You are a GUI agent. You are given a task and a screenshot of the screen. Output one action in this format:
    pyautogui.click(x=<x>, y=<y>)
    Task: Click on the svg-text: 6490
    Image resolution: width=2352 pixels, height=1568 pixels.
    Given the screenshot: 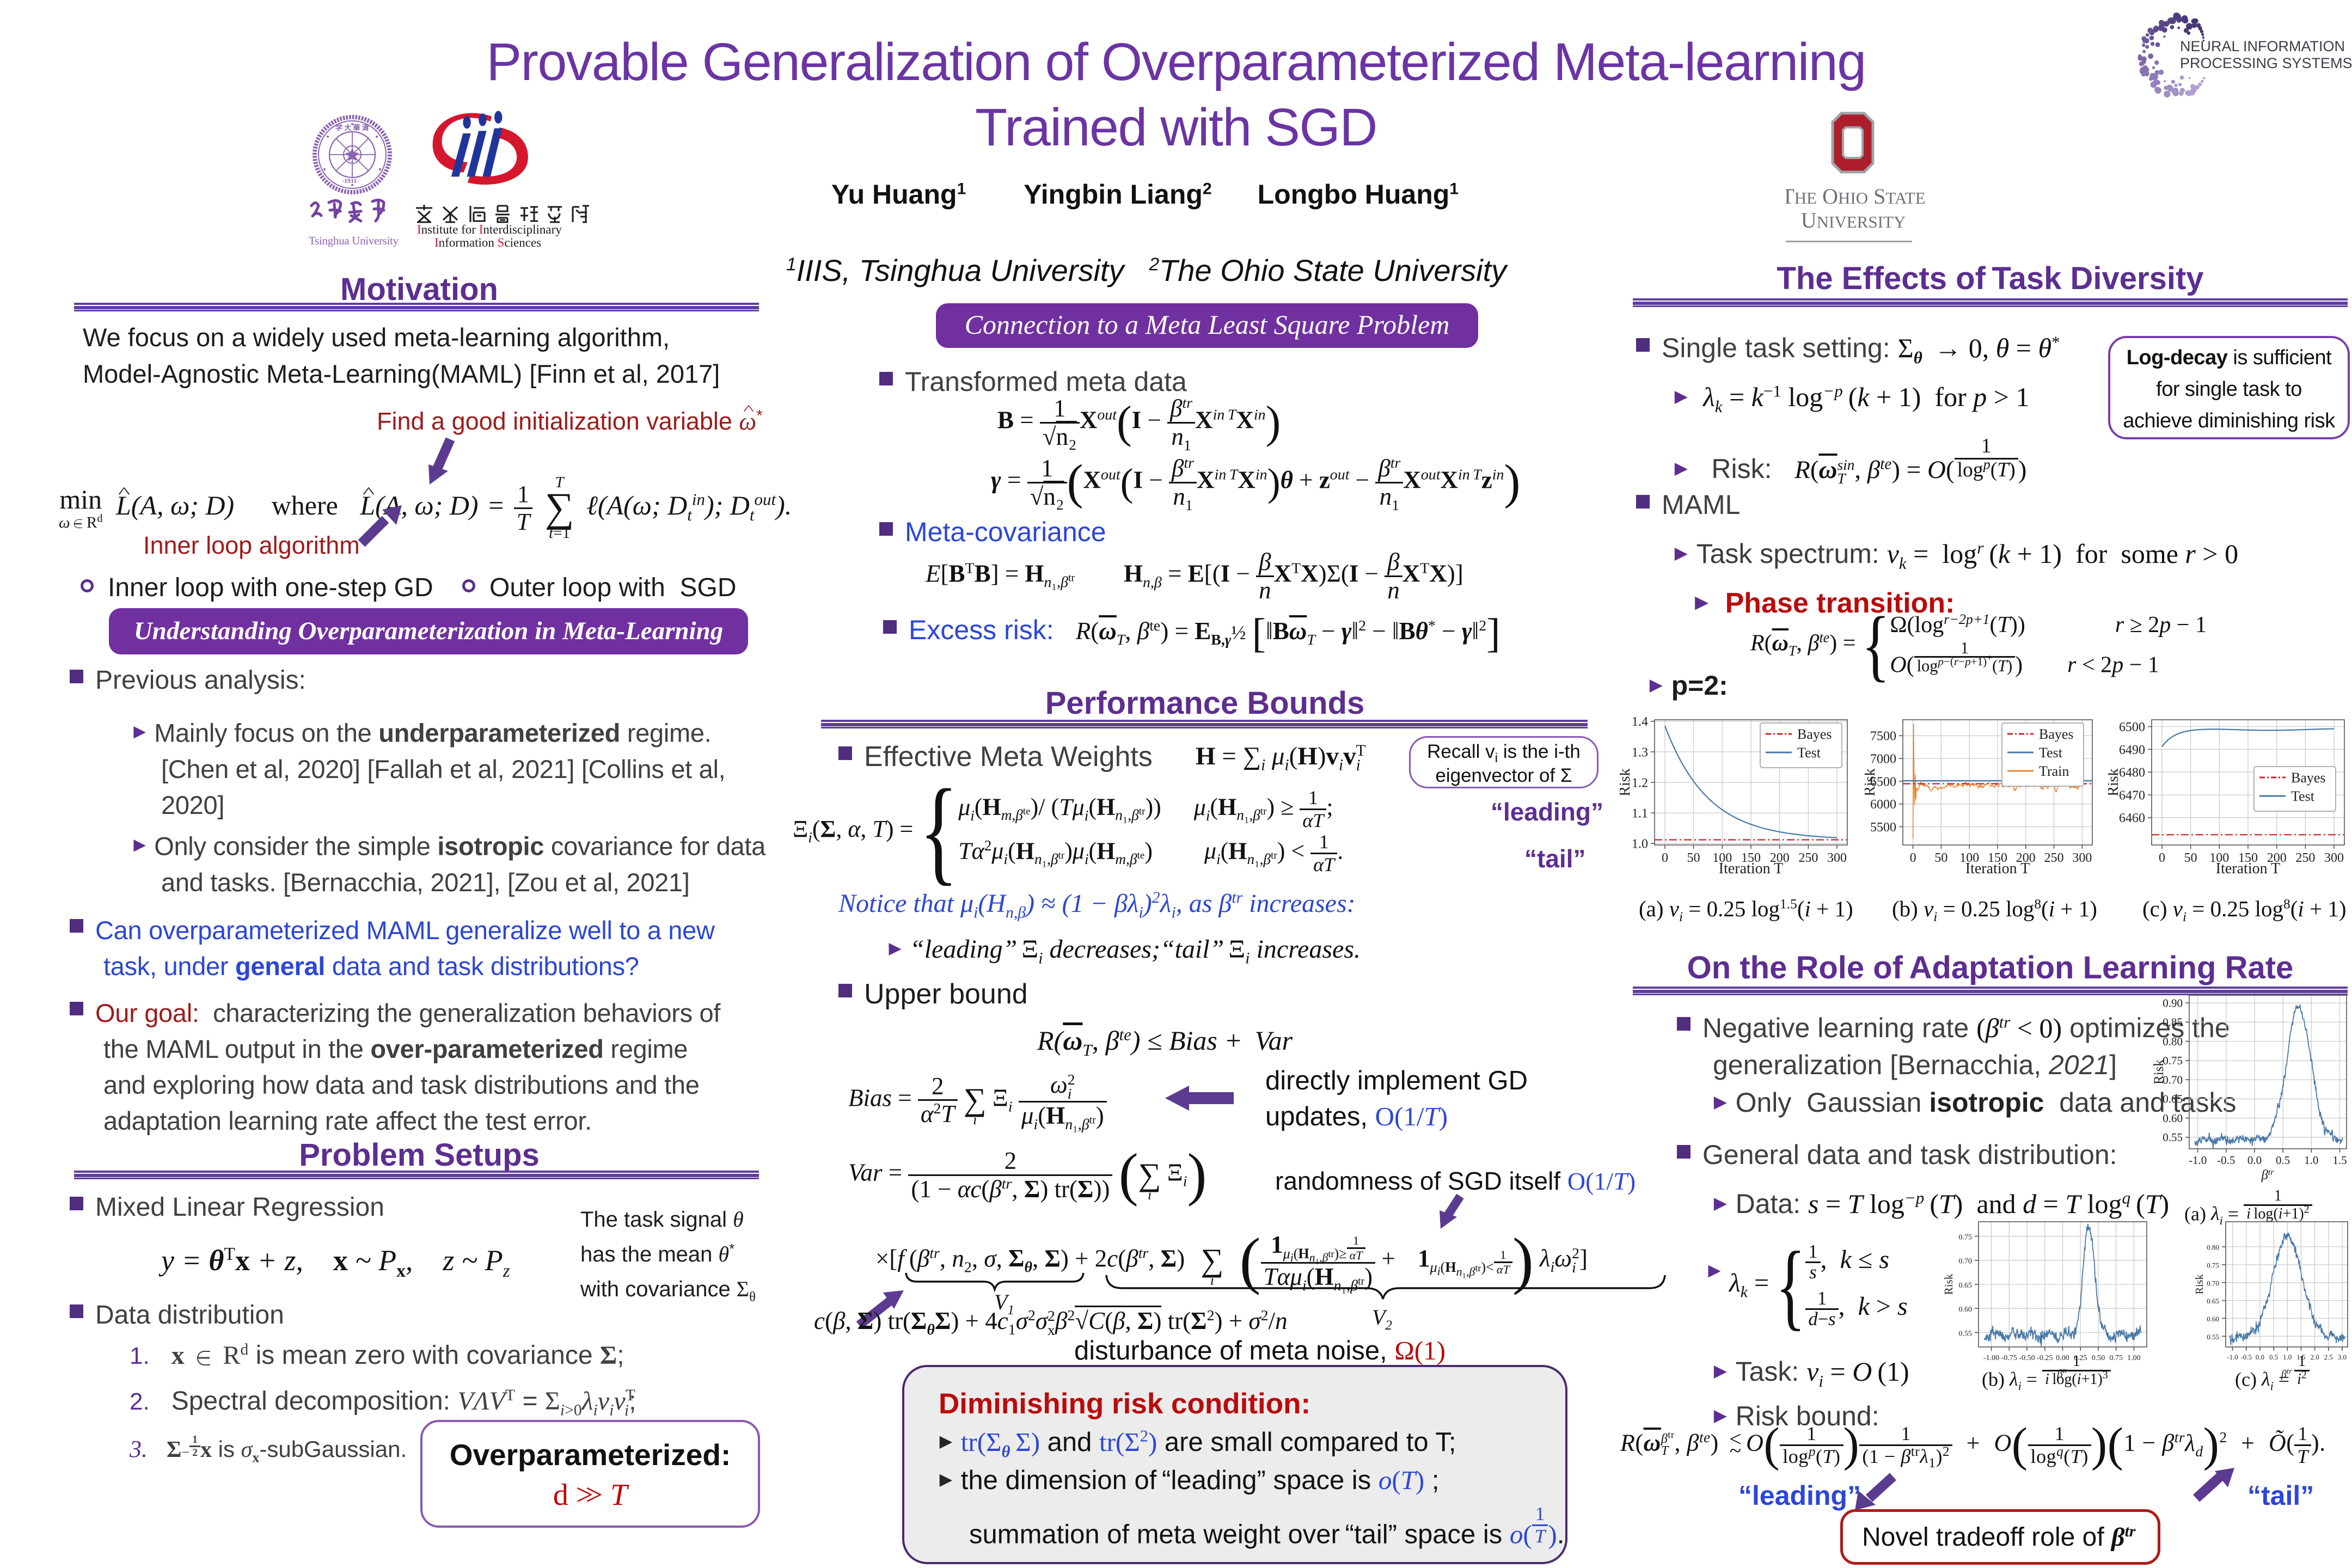 What is the action you would take?
    pyautogui.click(x=2132, y=750)
    